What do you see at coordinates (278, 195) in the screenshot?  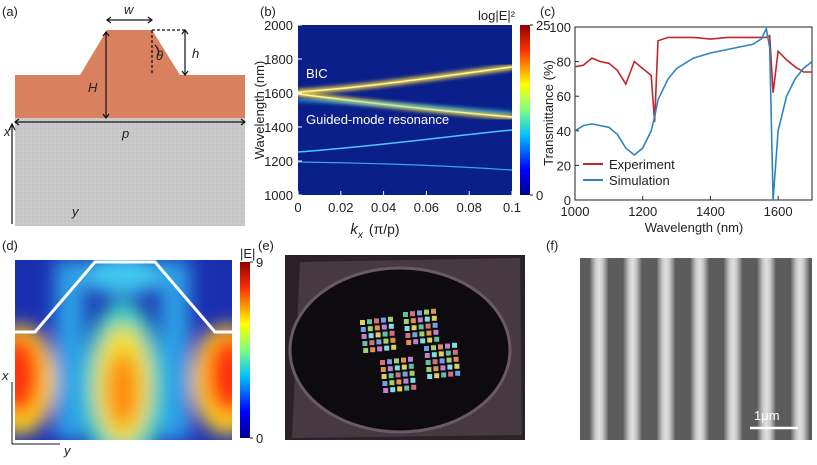 I see `y-tick-label: 1000` at bounding box center [278, 195].